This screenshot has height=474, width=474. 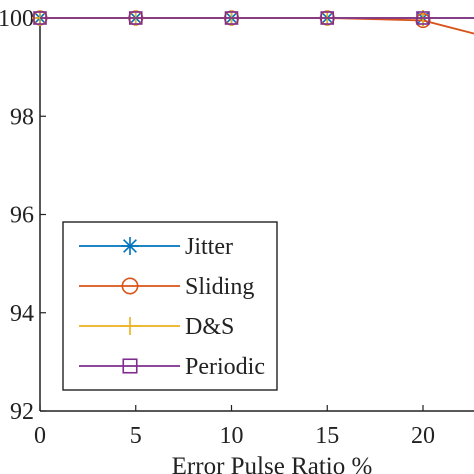 What do you see at coordinates (209, 247) in the screenshot?
I see `legend-label: Jitter` at bounding box center [209, 247].